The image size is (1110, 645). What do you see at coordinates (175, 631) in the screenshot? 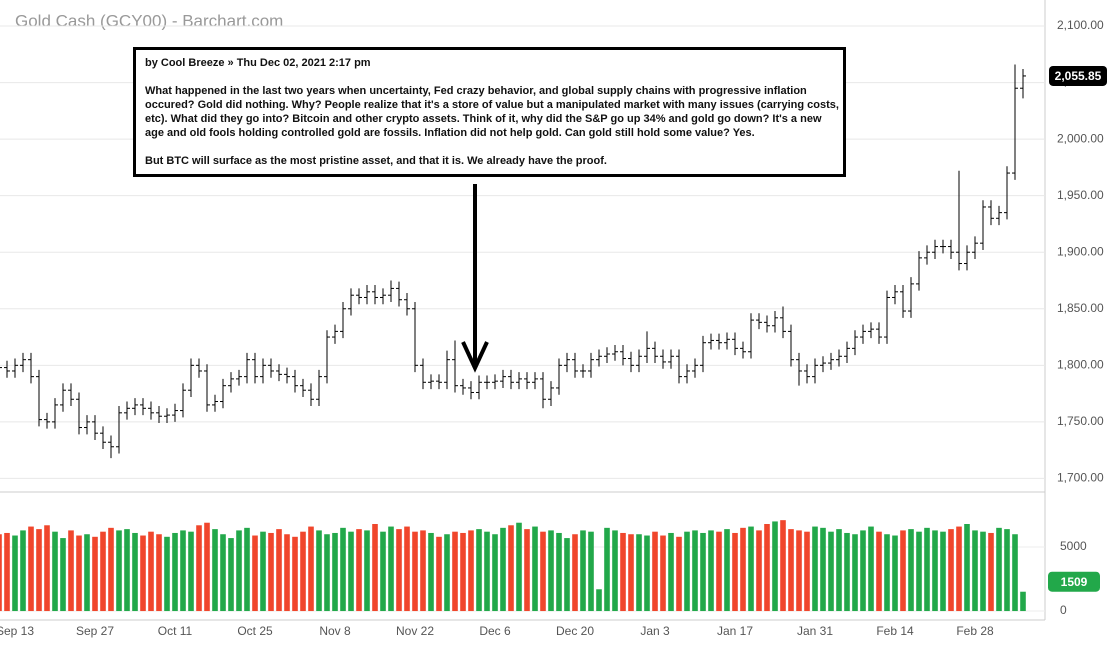
I see `x-tick-label: Oct 11` at bounding box center [175, 631].